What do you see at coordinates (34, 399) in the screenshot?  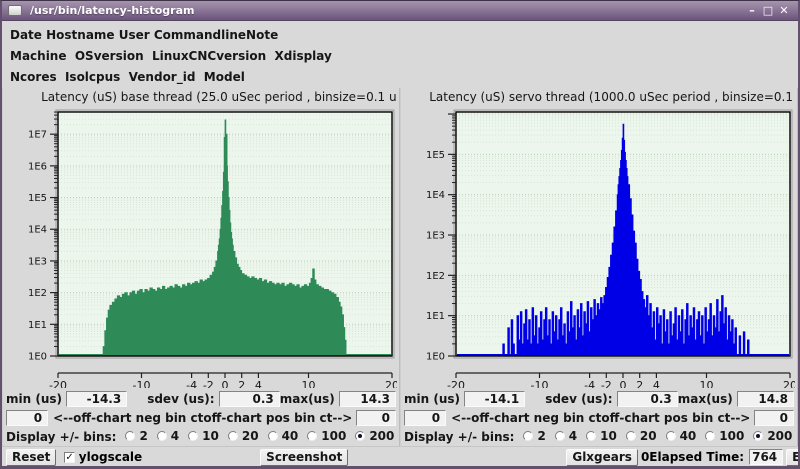 I see `min-label: min (us)` at bounding box center [34, 399].